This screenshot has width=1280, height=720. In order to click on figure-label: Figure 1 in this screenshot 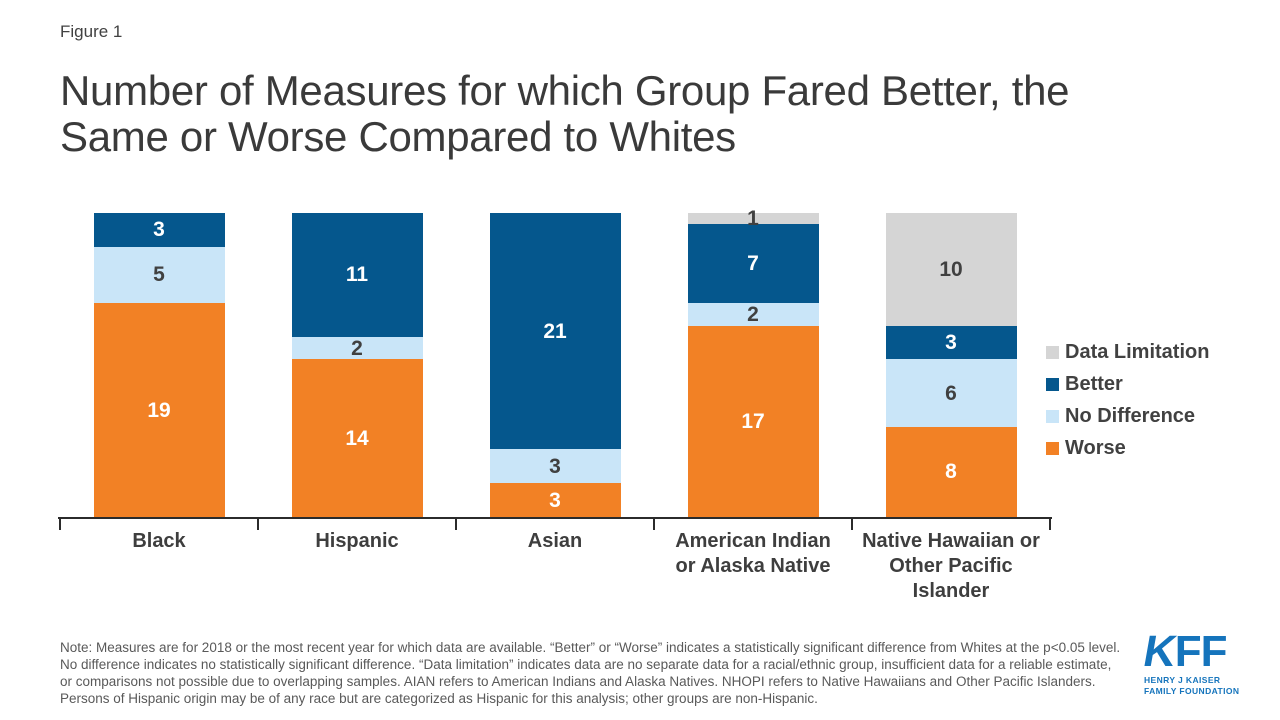, I will do `click(91, 31)`.